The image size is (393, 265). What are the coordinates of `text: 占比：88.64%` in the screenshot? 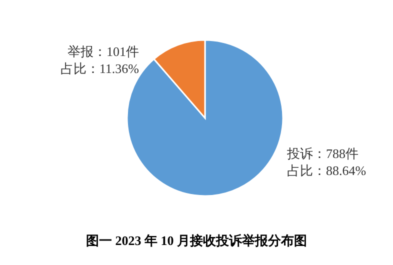 It's located at (326, 170).